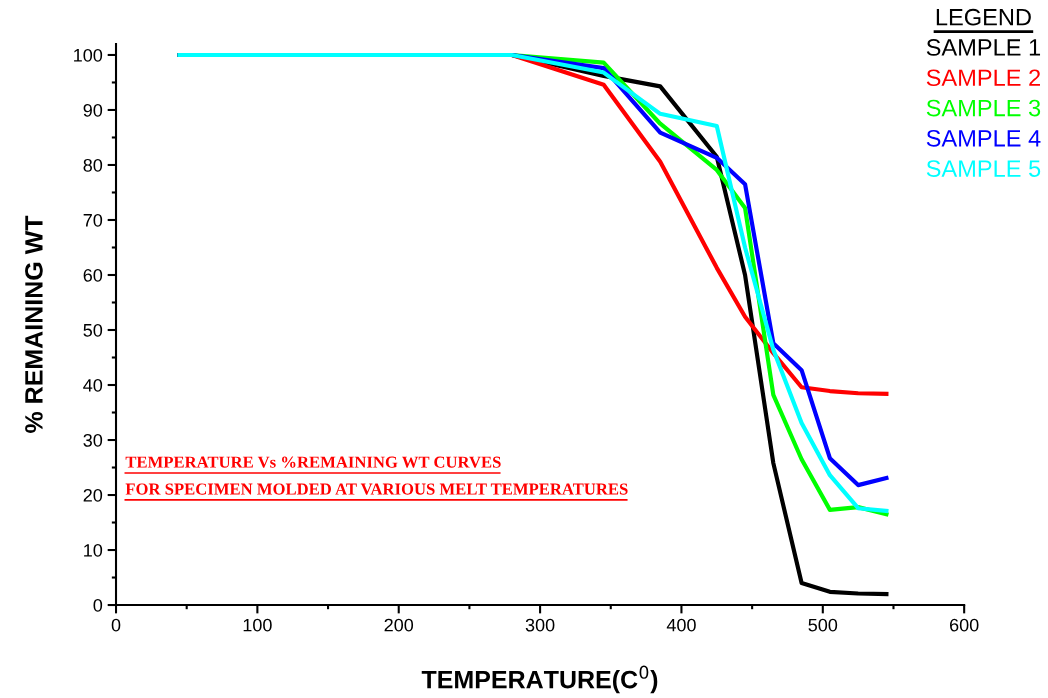 The image size is (1048, 698). Describe the element at coordinates (93, 440) in the screenshot. I see `y-tick-label: 30` at that location.